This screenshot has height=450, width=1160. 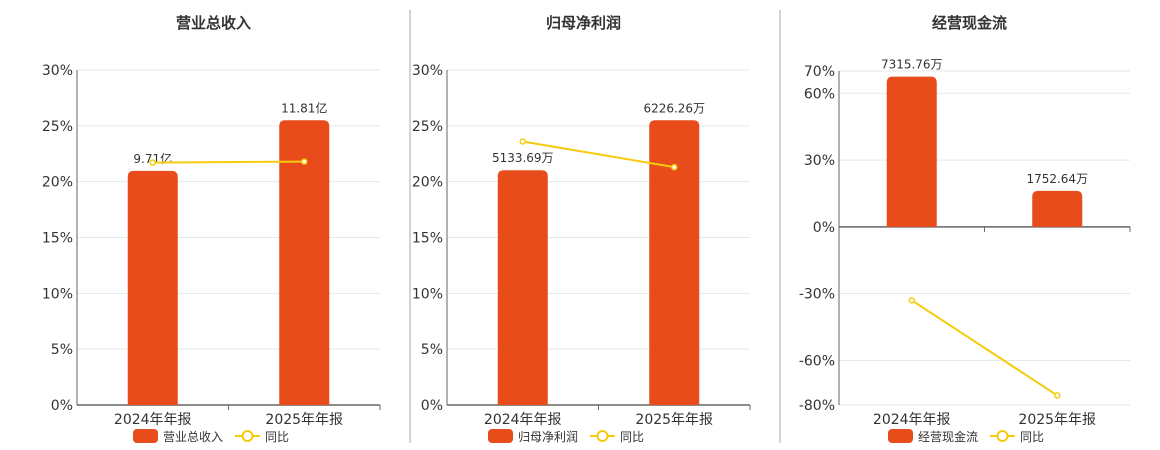 I want to click on legend-bar-label: 经营现金流, so click(x=948, y=436).